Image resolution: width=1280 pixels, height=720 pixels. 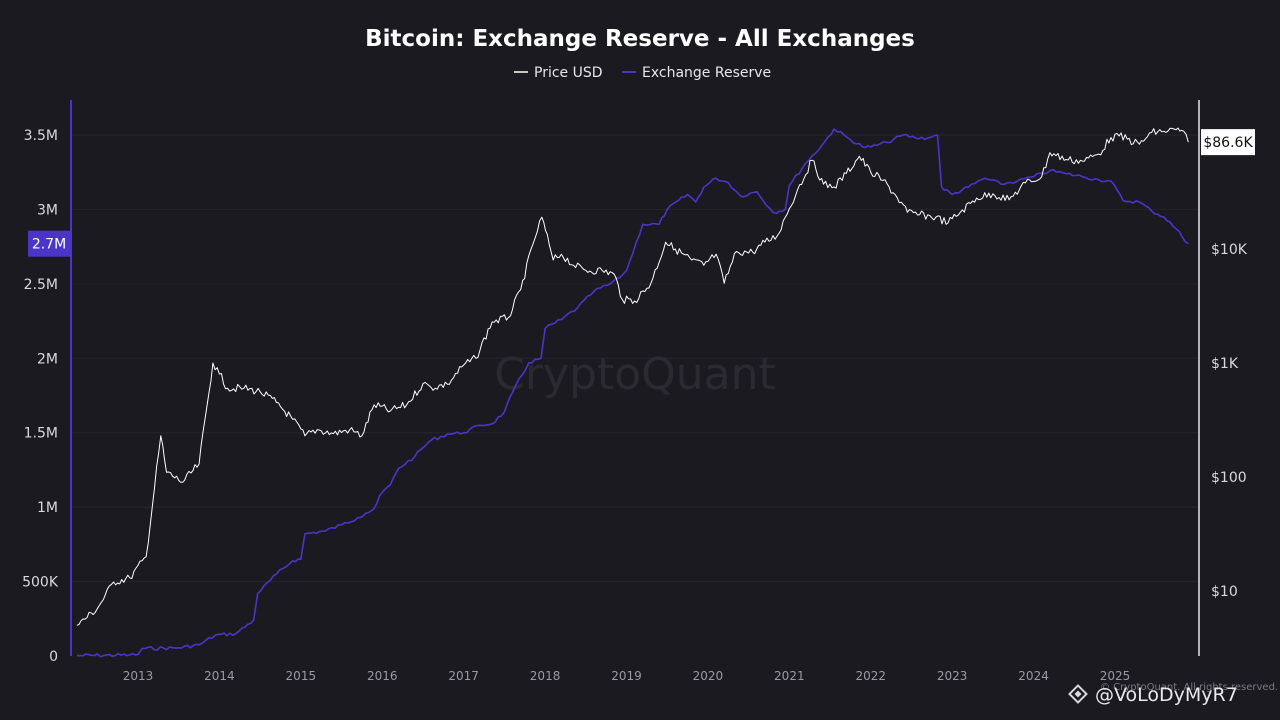 What do you see at coordinates (708, 676) in the screenshot?
I see `x-tick-label: 2020` at bounding box center [708, 676].